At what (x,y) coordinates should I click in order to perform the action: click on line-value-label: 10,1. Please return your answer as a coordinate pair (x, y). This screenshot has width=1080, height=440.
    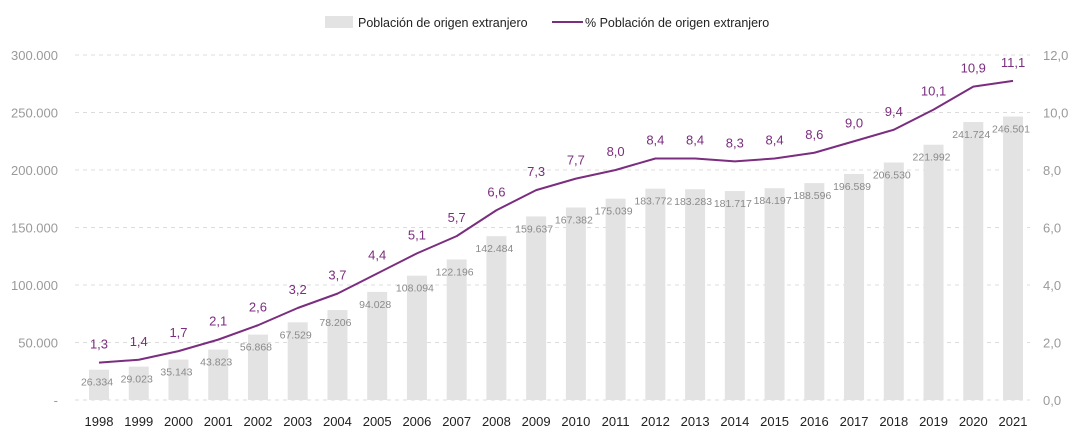
    Looking at the image, I should click on (933, 91).